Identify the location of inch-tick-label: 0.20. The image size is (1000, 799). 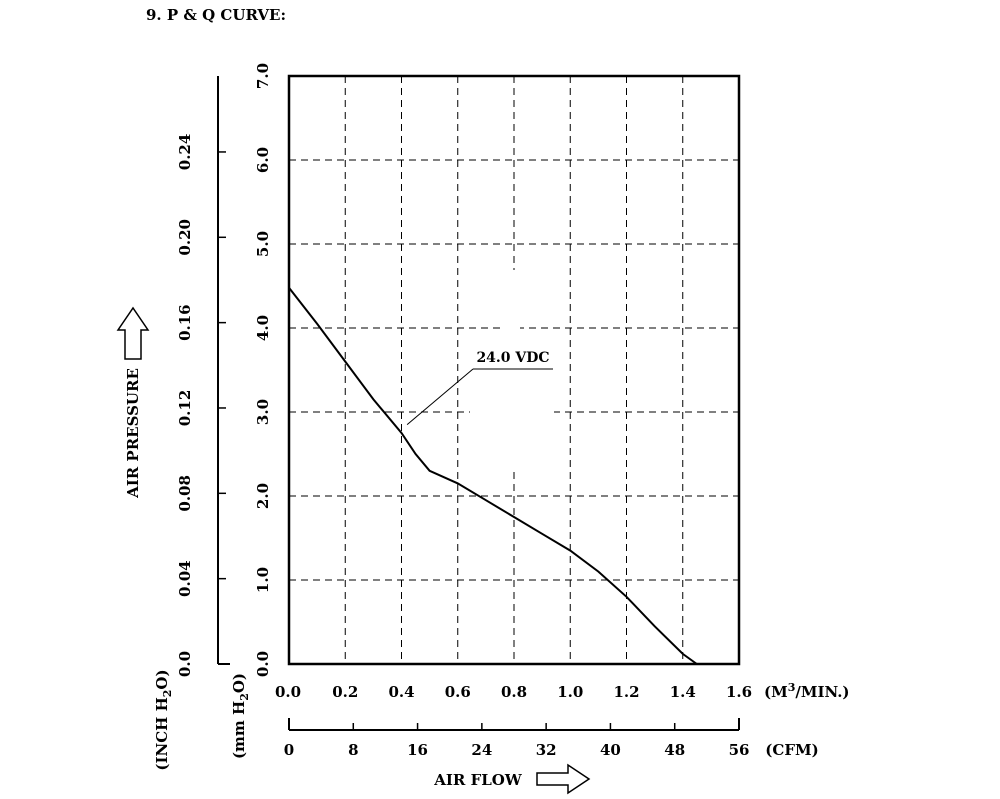
(185, 237).